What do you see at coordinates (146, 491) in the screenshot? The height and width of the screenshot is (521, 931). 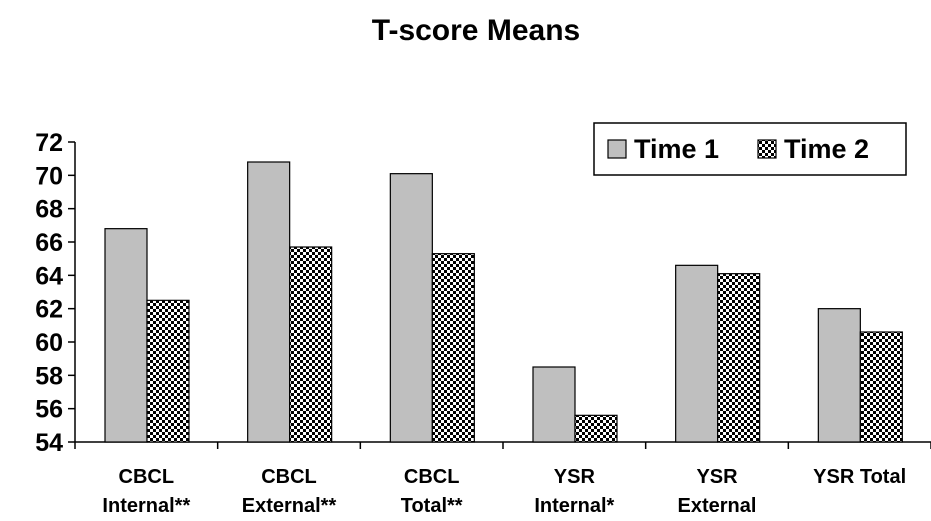 I see `x-category-label: CBCL Internal**` at bounding box center [146, 491].